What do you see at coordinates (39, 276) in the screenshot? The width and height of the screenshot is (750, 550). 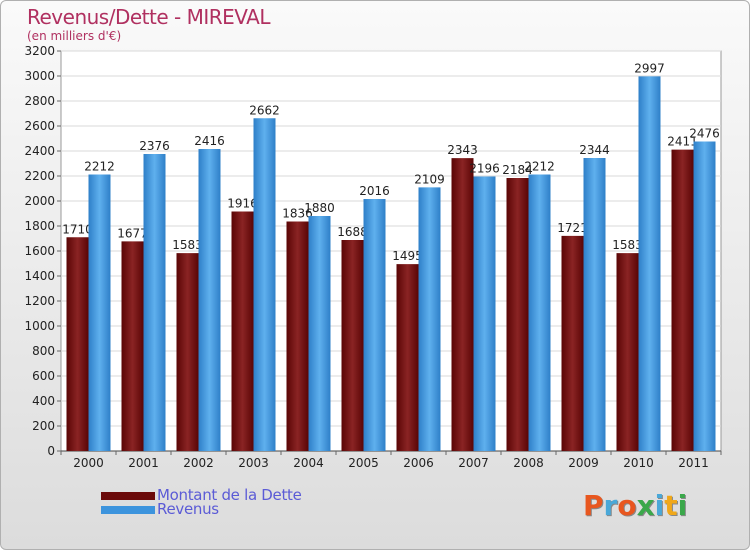 I see `y-tick-label: 1400` at bounding box center [39, 276].